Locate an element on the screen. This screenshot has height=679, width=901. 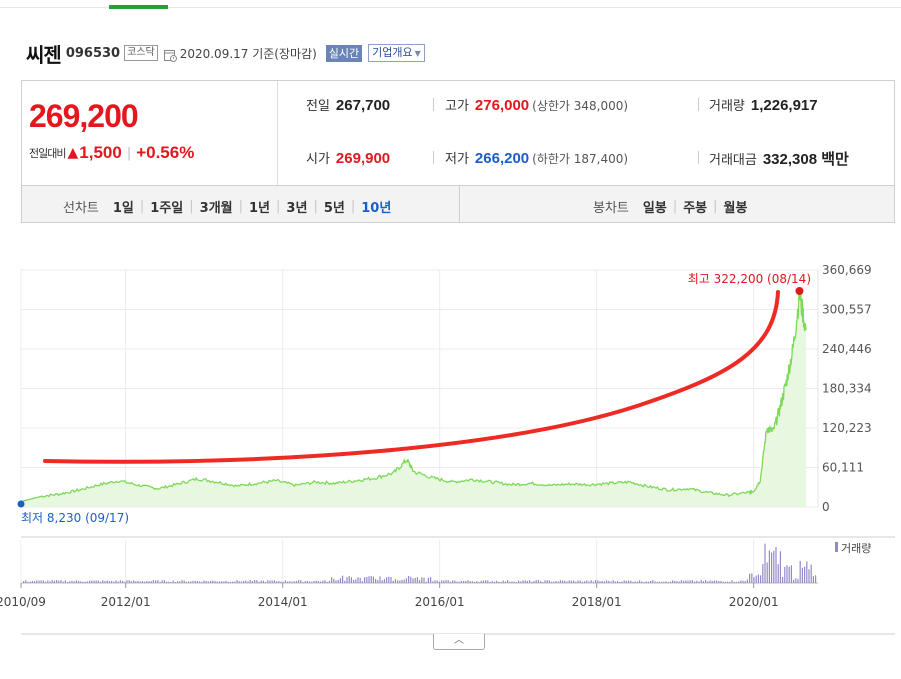
x-tick-label: 2012/01 is located at coordinates (126, 602).